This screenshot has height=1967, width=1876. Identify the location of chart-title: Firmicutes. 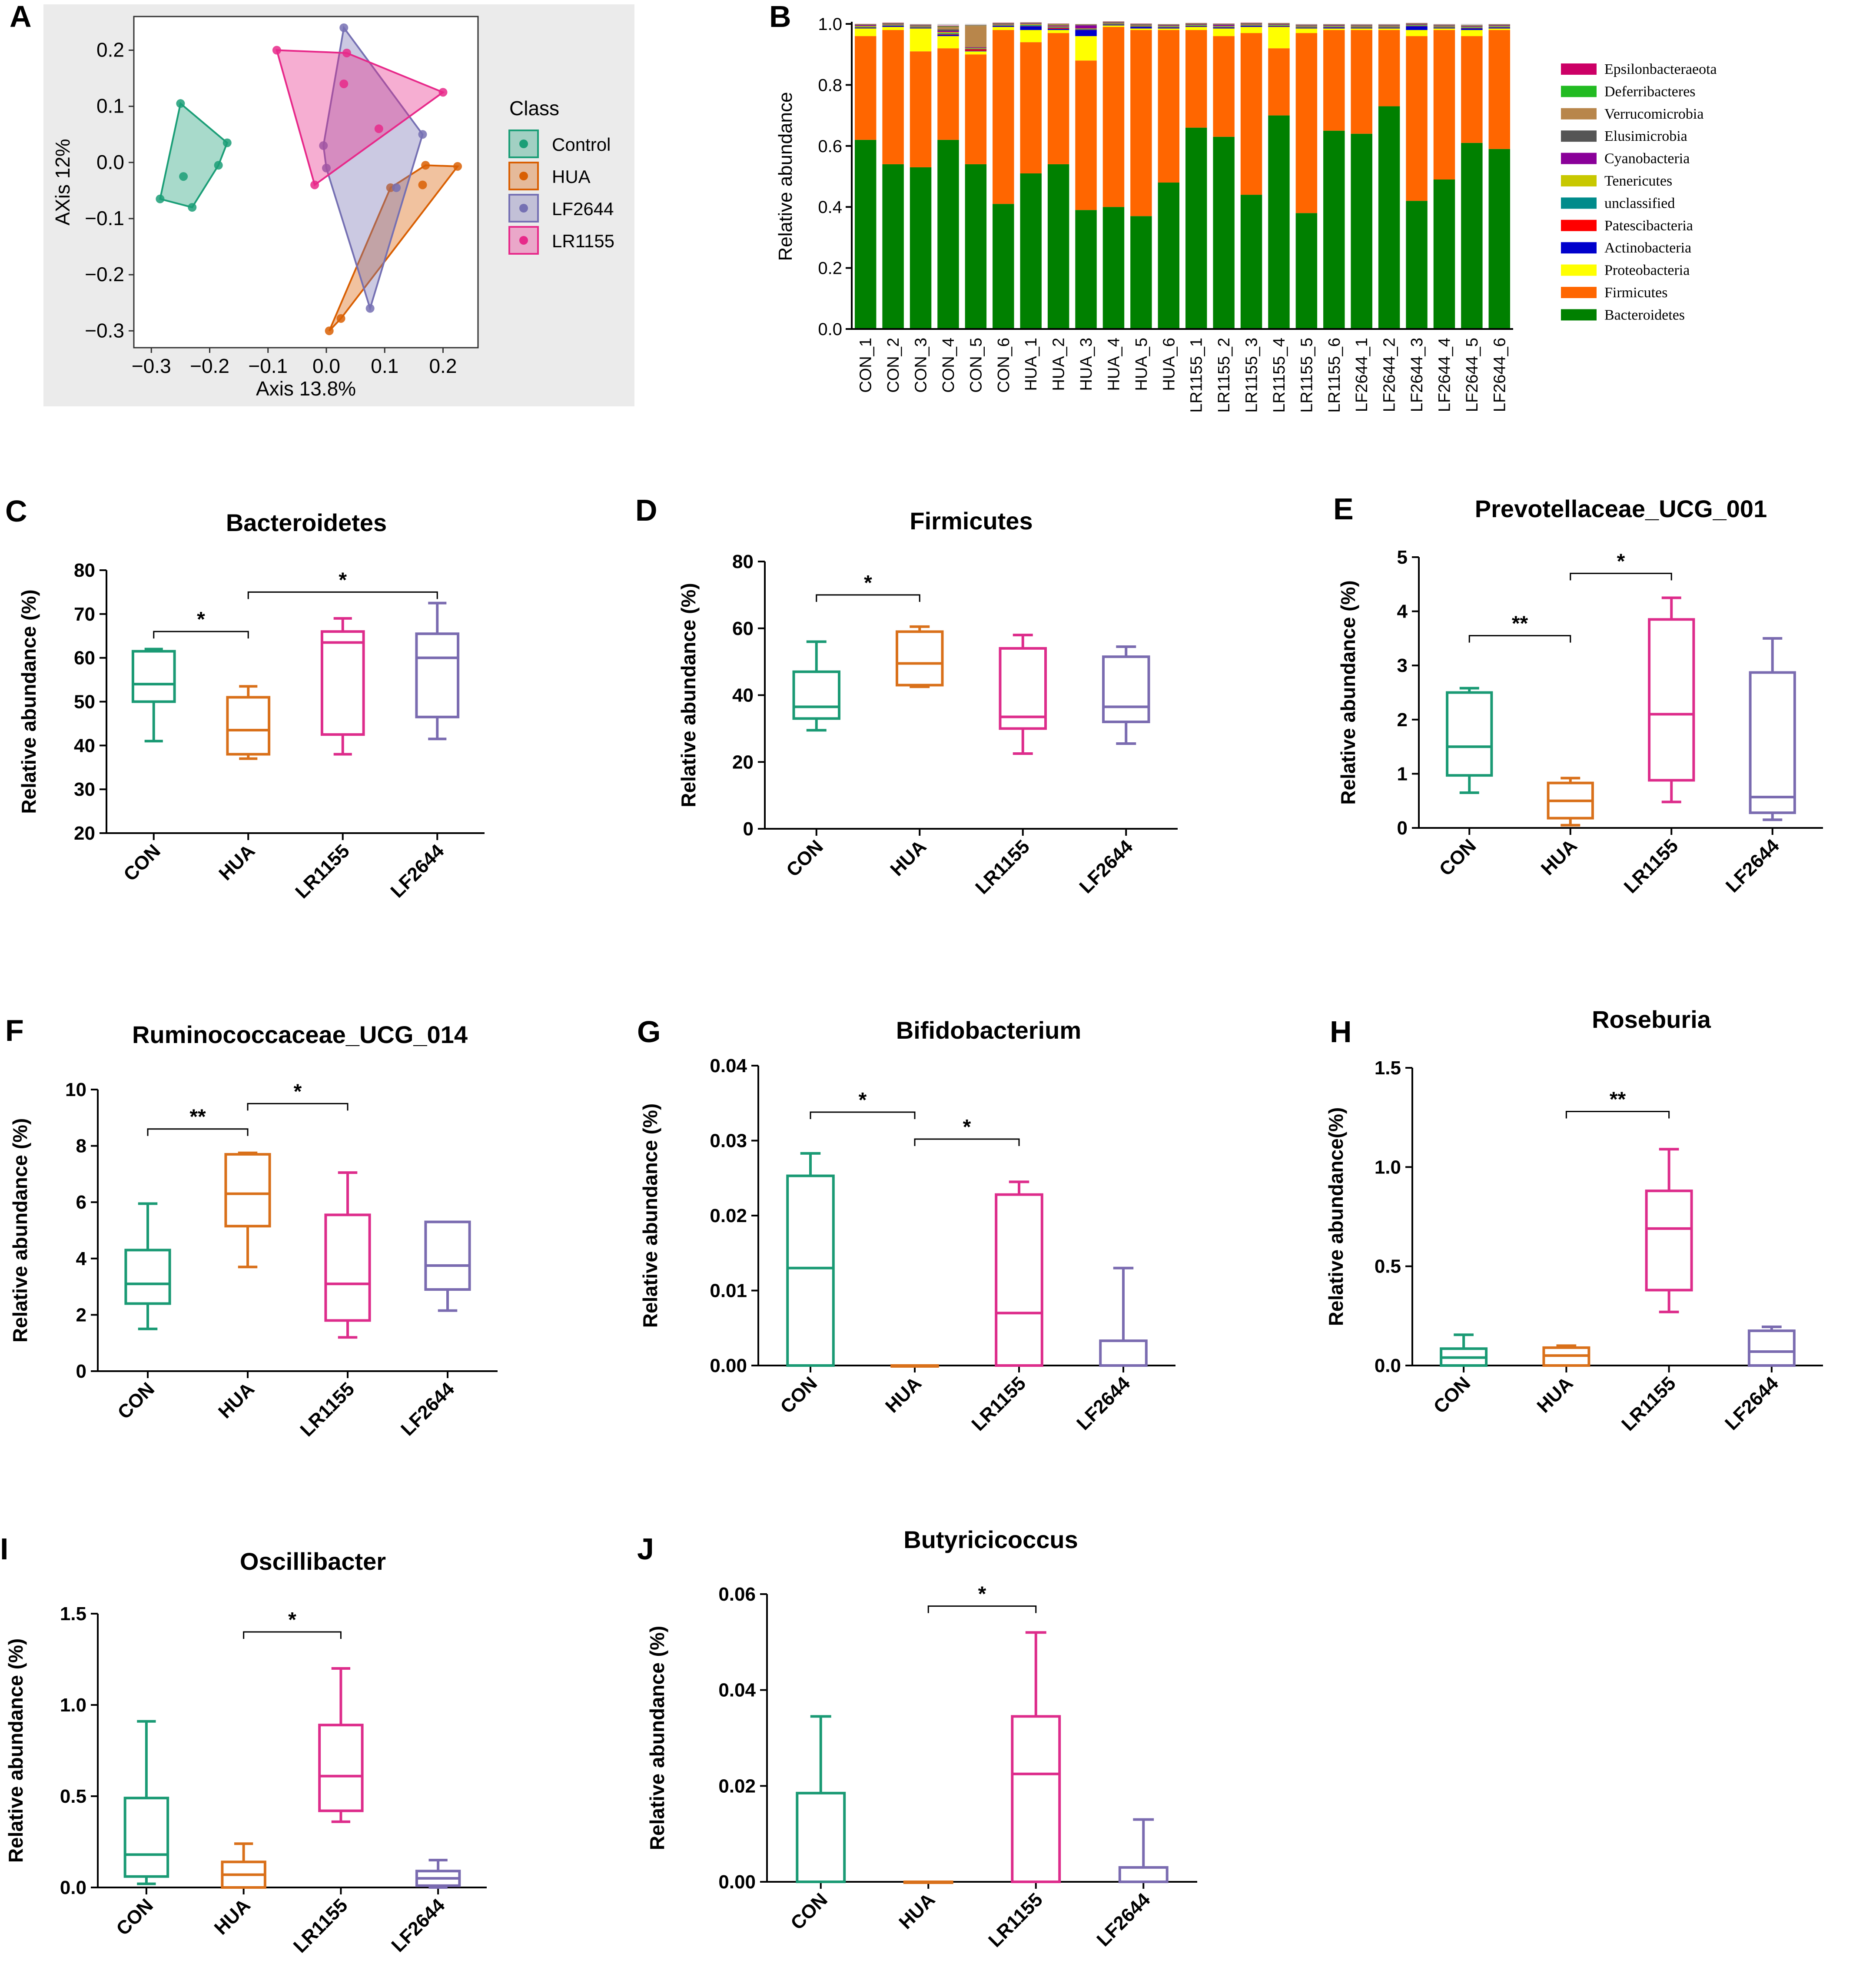
(971, 521).